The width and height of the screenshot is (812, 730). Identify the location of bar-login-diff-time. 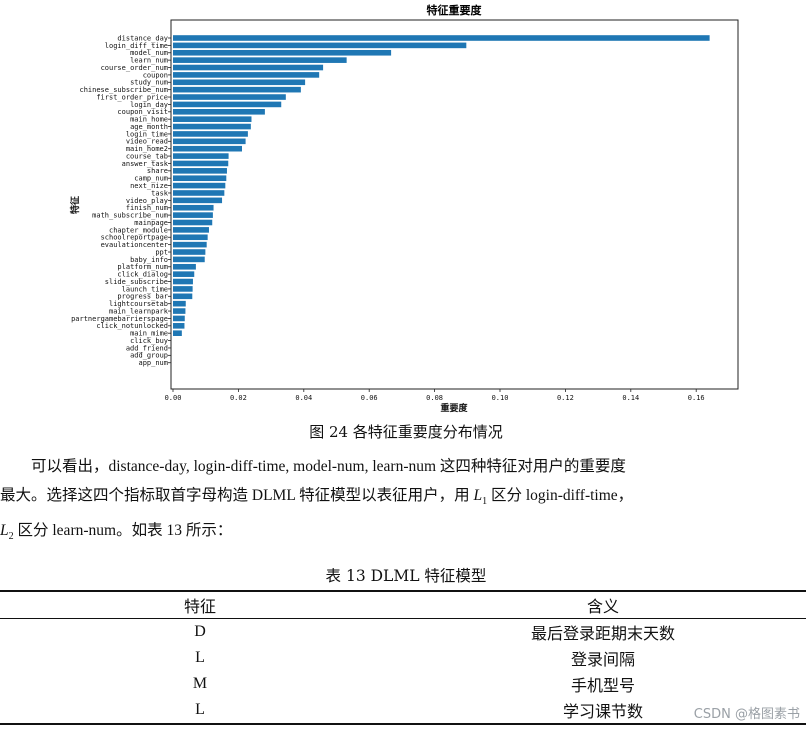
(320, 45).